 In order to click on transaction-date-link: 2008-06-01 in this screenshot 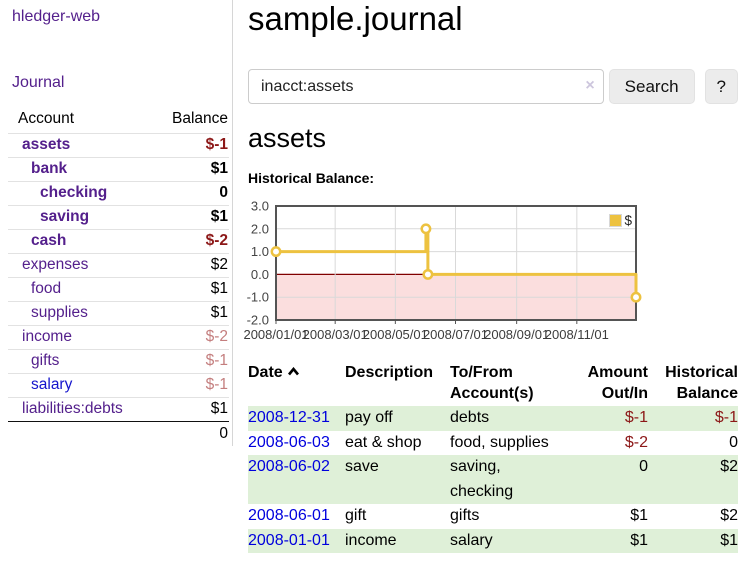, I will do `click(289, 515)`.